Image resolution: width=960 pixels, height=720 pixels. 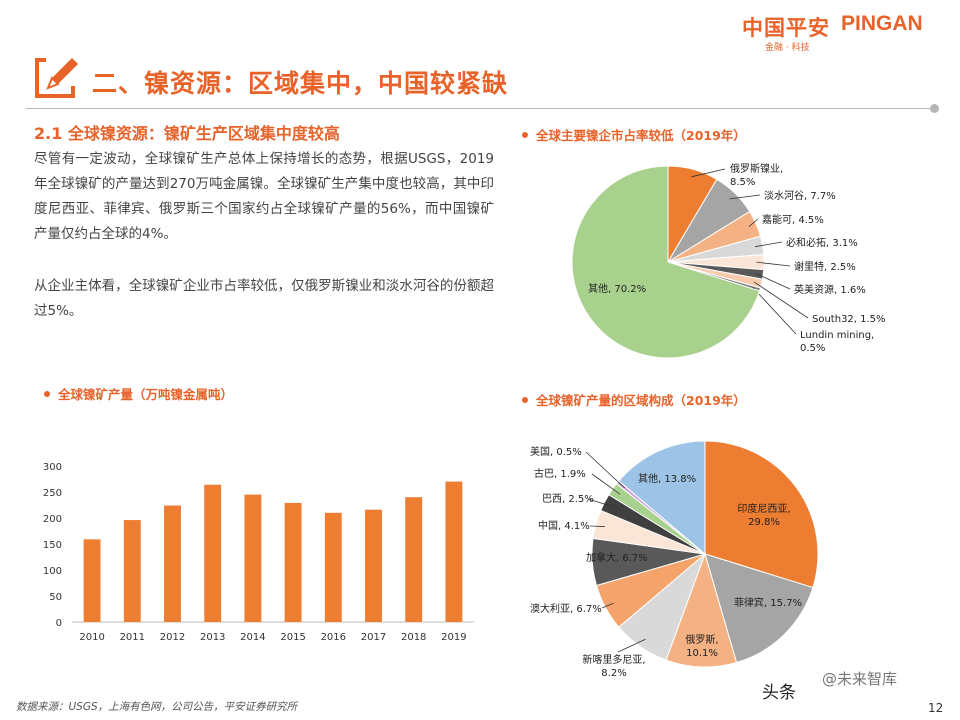 I want to click on subsection-title: 2.1 全球镍资源：镍矿生产区域集中度较高, so click(x=187, y=133).